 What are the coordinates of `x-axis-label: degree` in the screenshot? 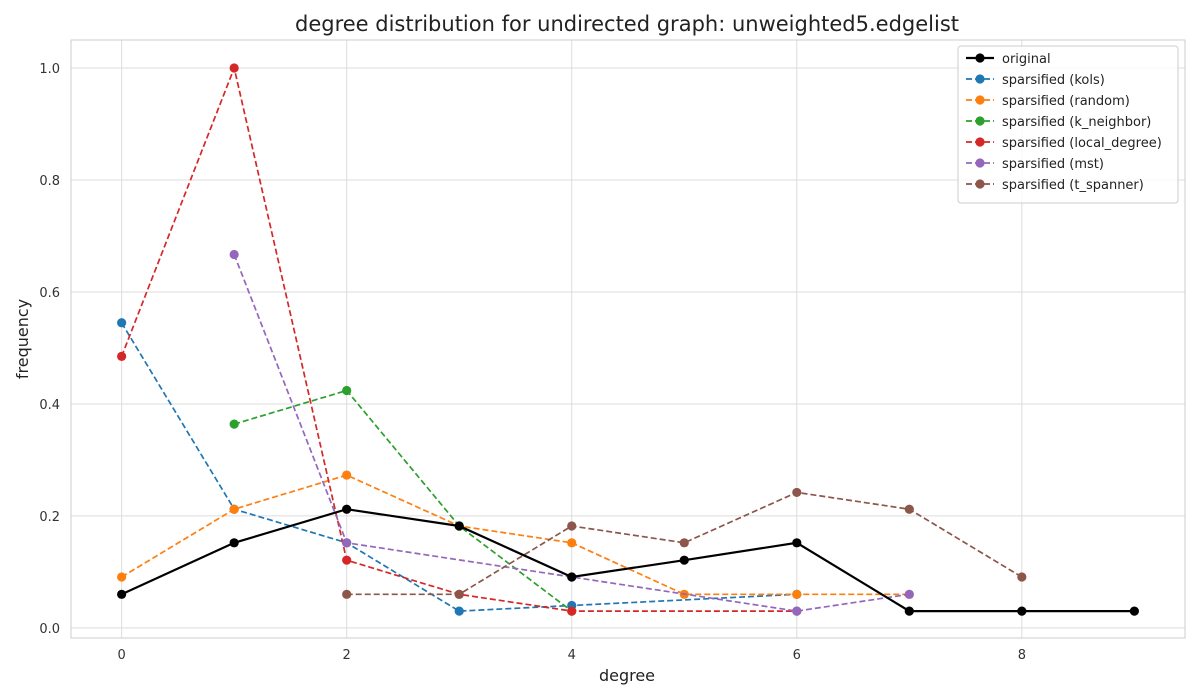 It's located at (627, 675).